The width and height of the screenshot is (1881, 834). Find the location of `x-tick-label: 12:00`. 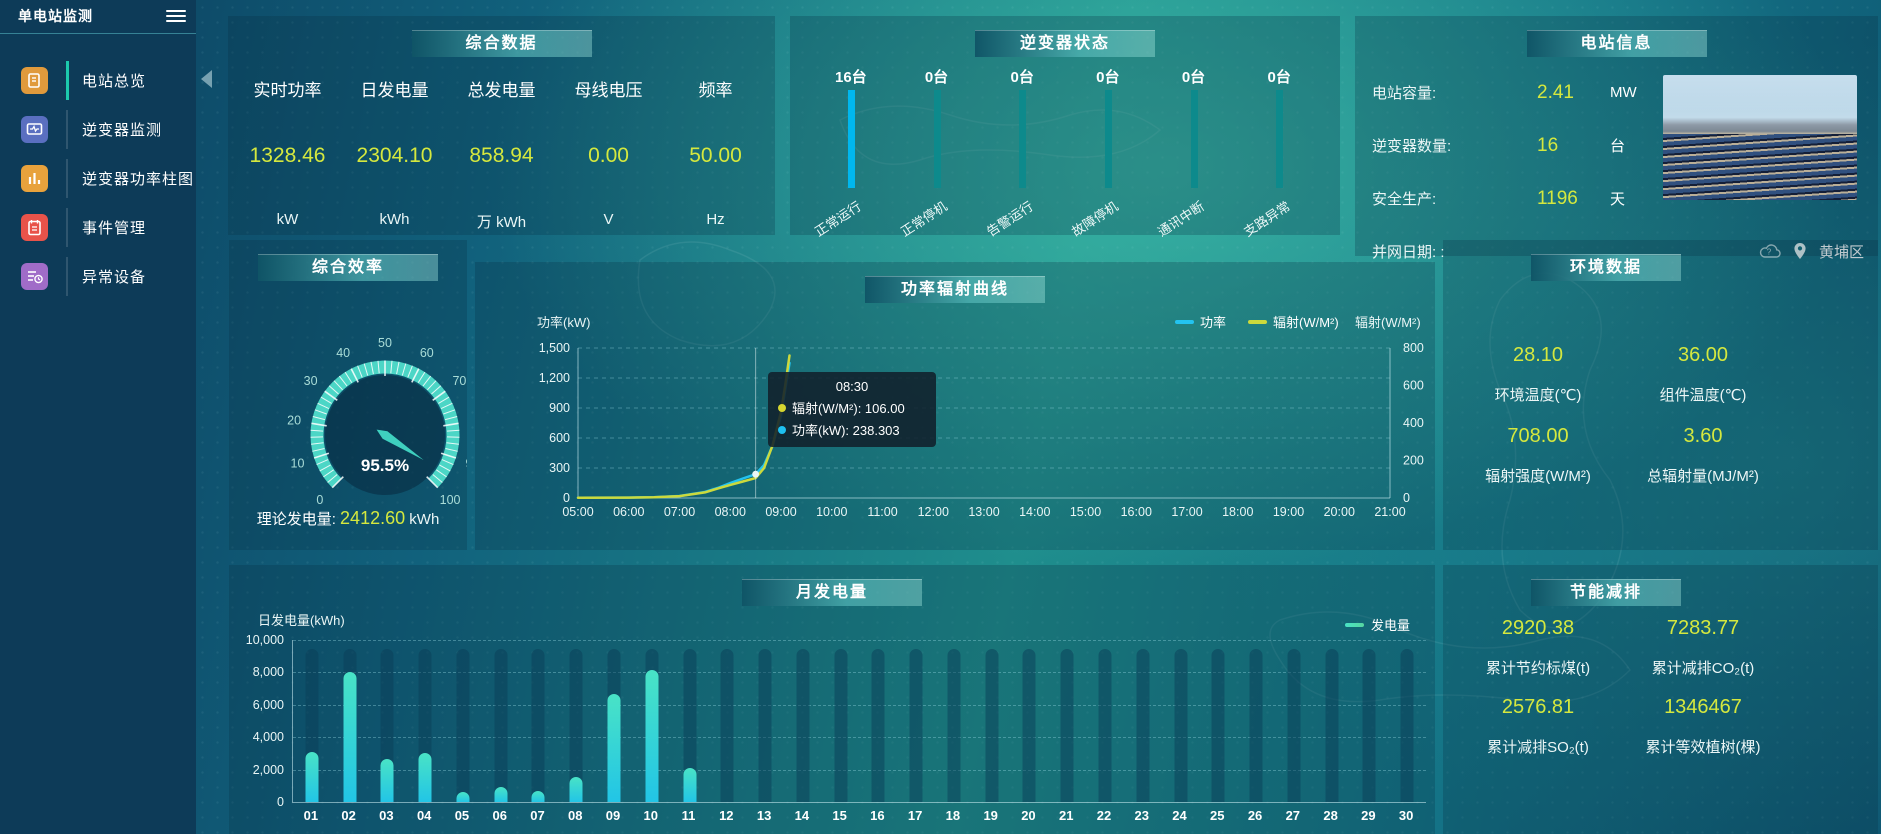

x-tick-label: 12:00 is located at coordinates (933, 512).